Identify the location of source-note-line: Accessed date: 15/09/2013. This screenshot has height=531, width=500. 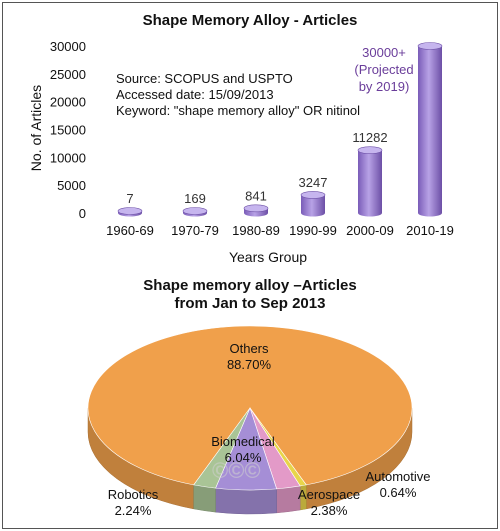
(195, 94).